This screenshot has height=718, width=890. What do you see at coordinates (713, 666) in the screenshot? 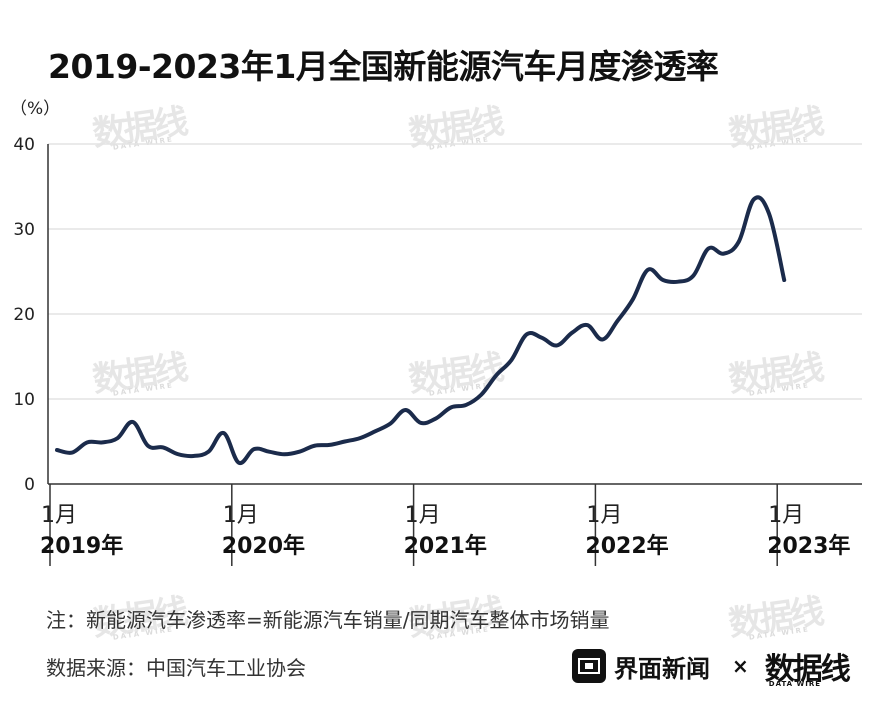
I see `brand-footer: 界面新闻 × 数据线 DATA WIRE` at bounding box center [713, 666].